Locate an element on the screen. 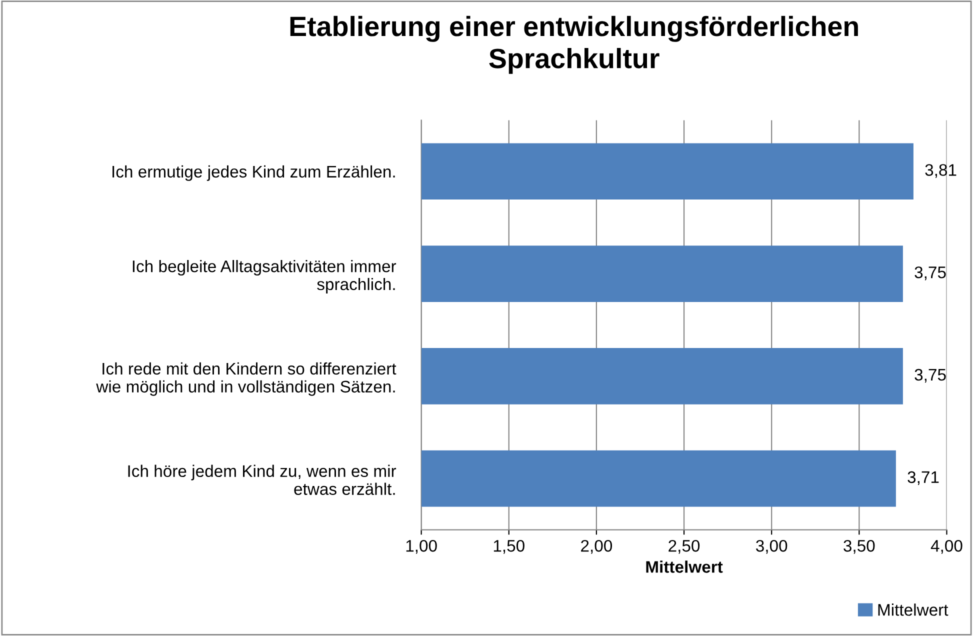  y-tick-label: Ich ermutige jedes Kind zum Erzählen. is located at coordinates (253, 173).